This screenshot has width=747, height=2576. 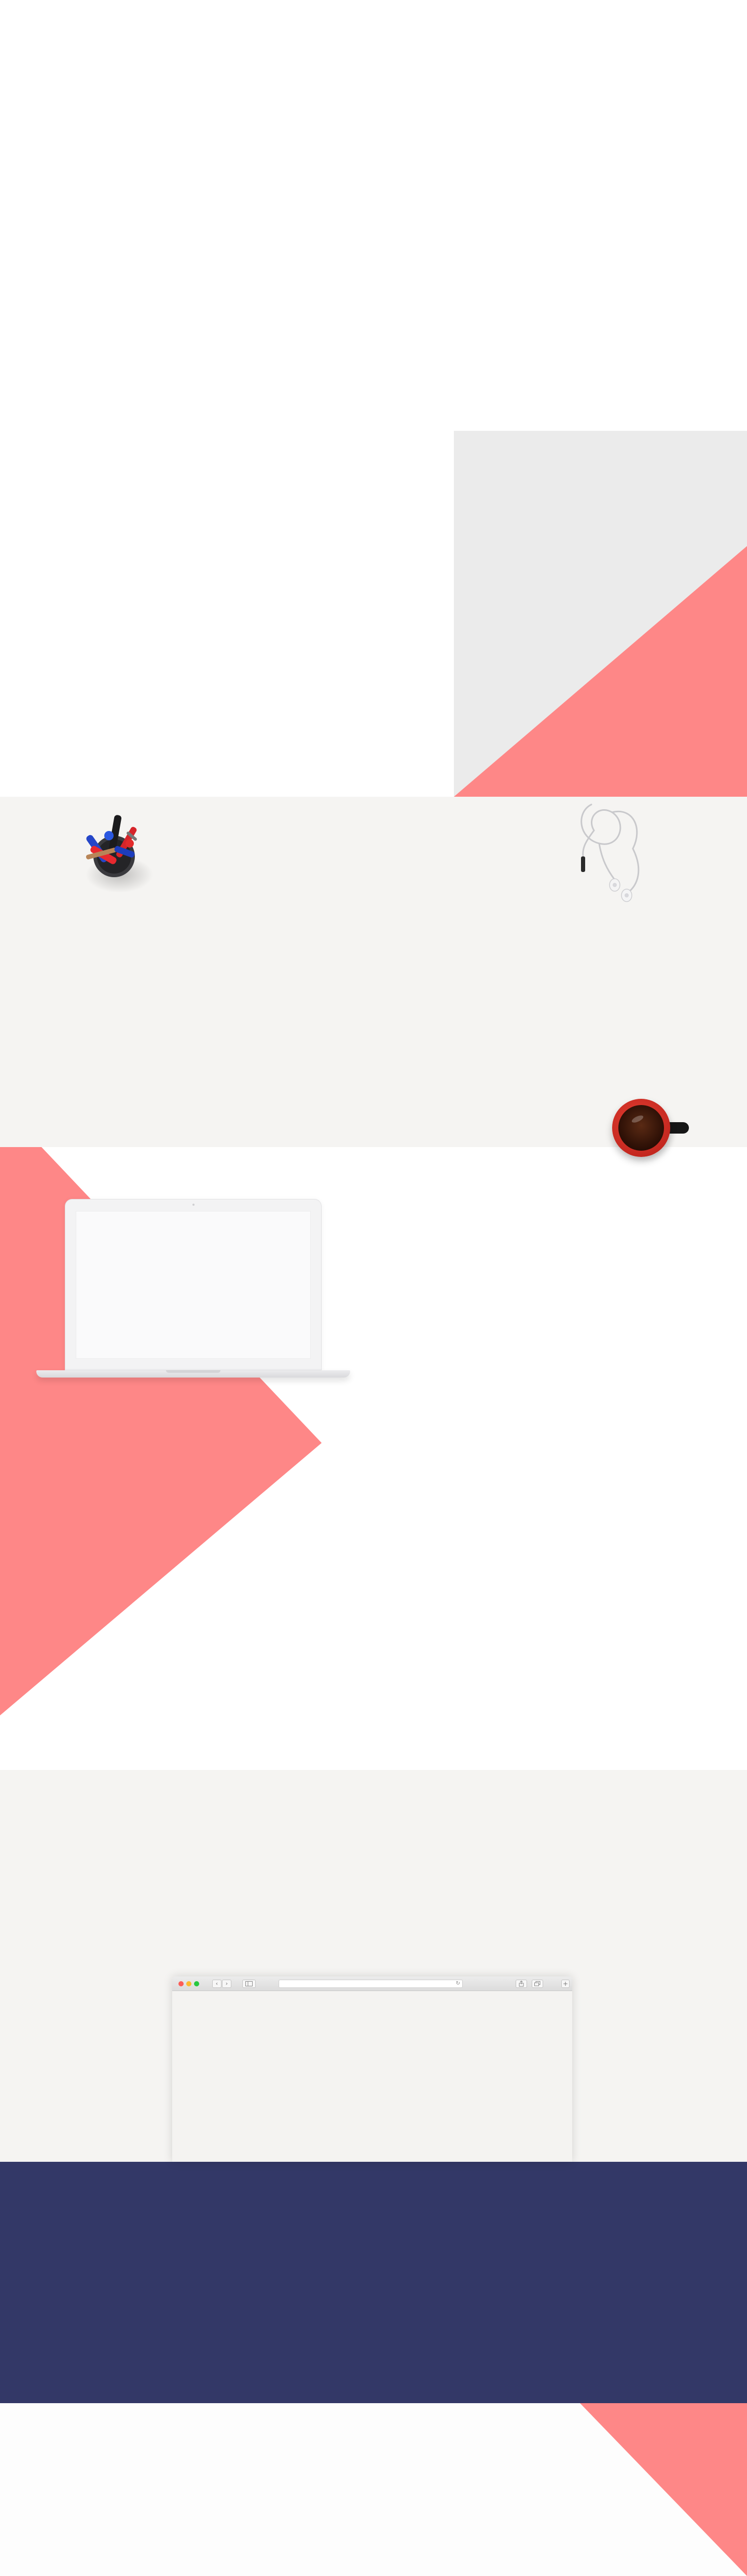 I want to click on chevron-left-icon: ‹, so click(x=217, y=1984).